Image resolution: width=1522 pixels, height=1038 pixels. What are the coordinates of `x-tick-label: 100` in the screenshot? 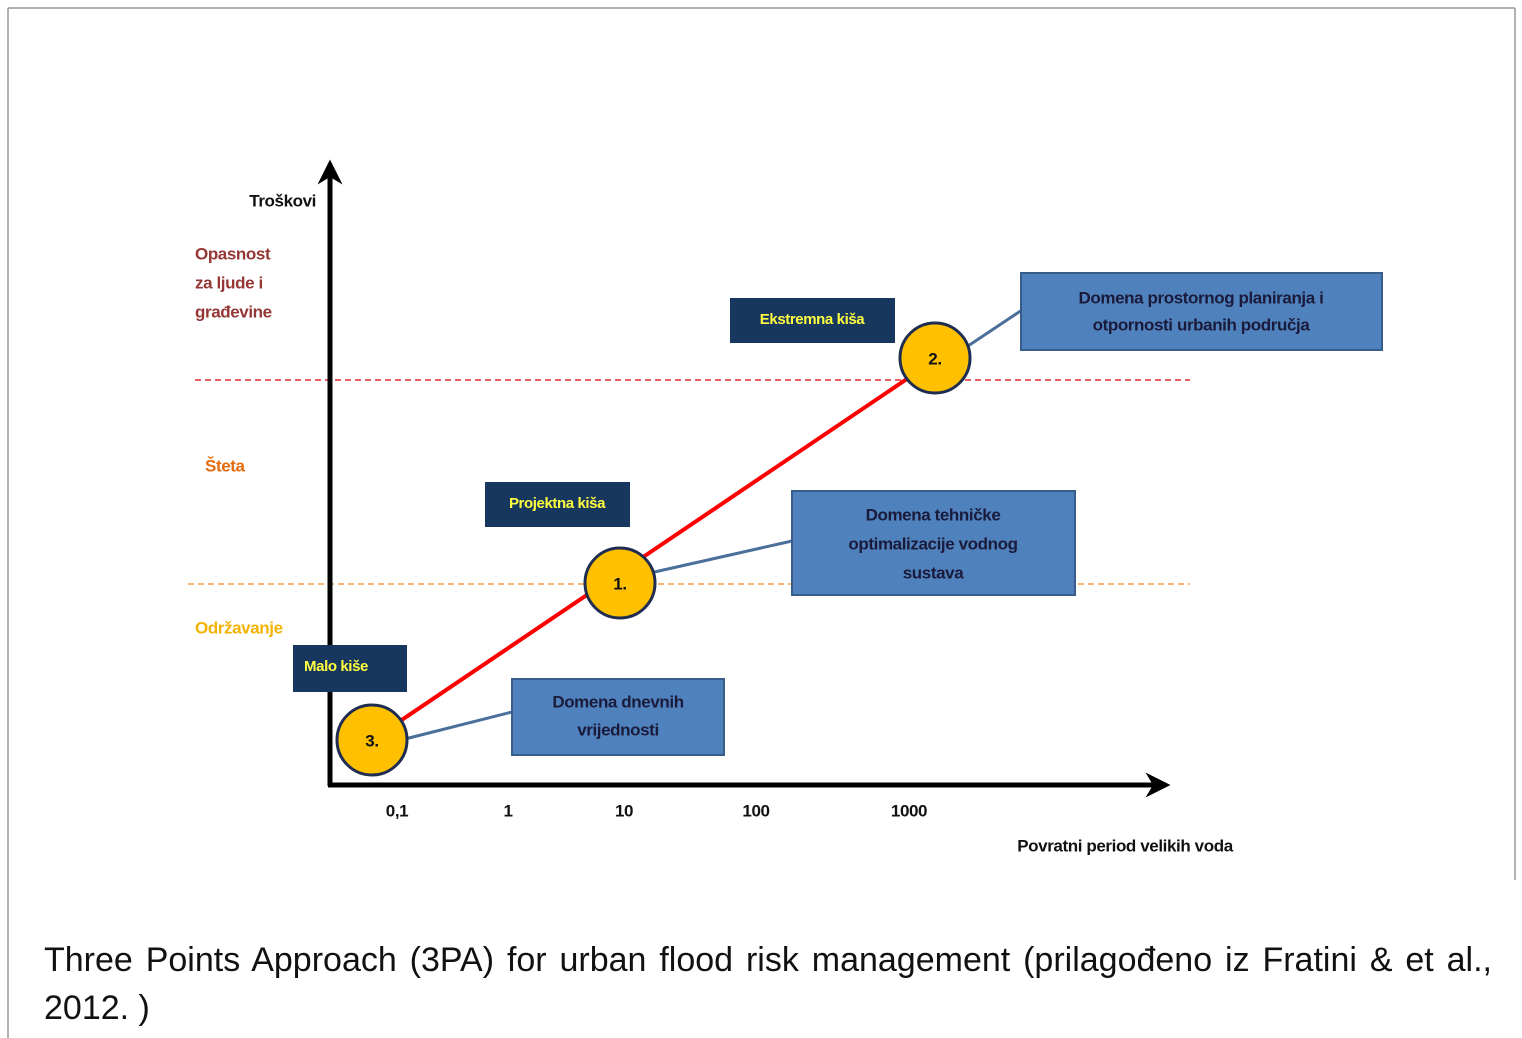 It's located at (755, 810).